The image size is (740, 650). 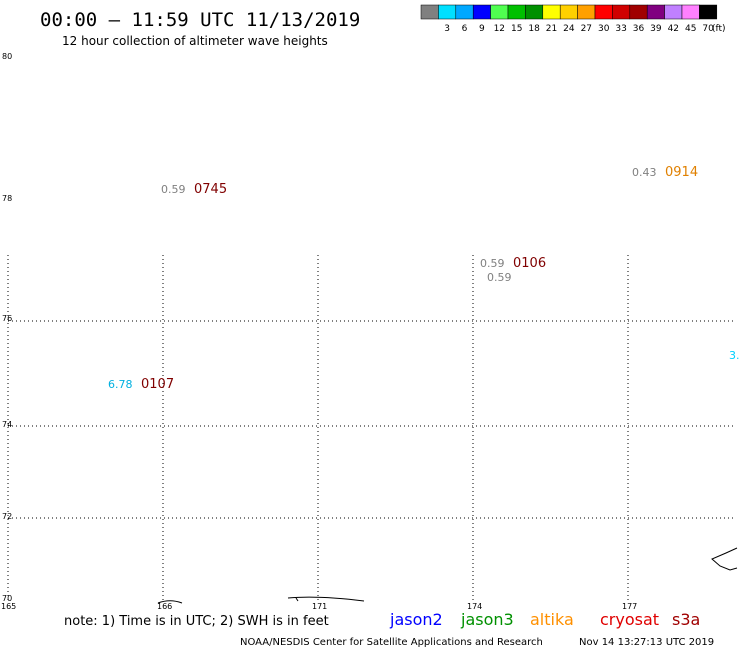 What do you see at coordinates (210, 189) in the screenshot?
I see `obs-time: 0745` at bounding box center [210, 189].